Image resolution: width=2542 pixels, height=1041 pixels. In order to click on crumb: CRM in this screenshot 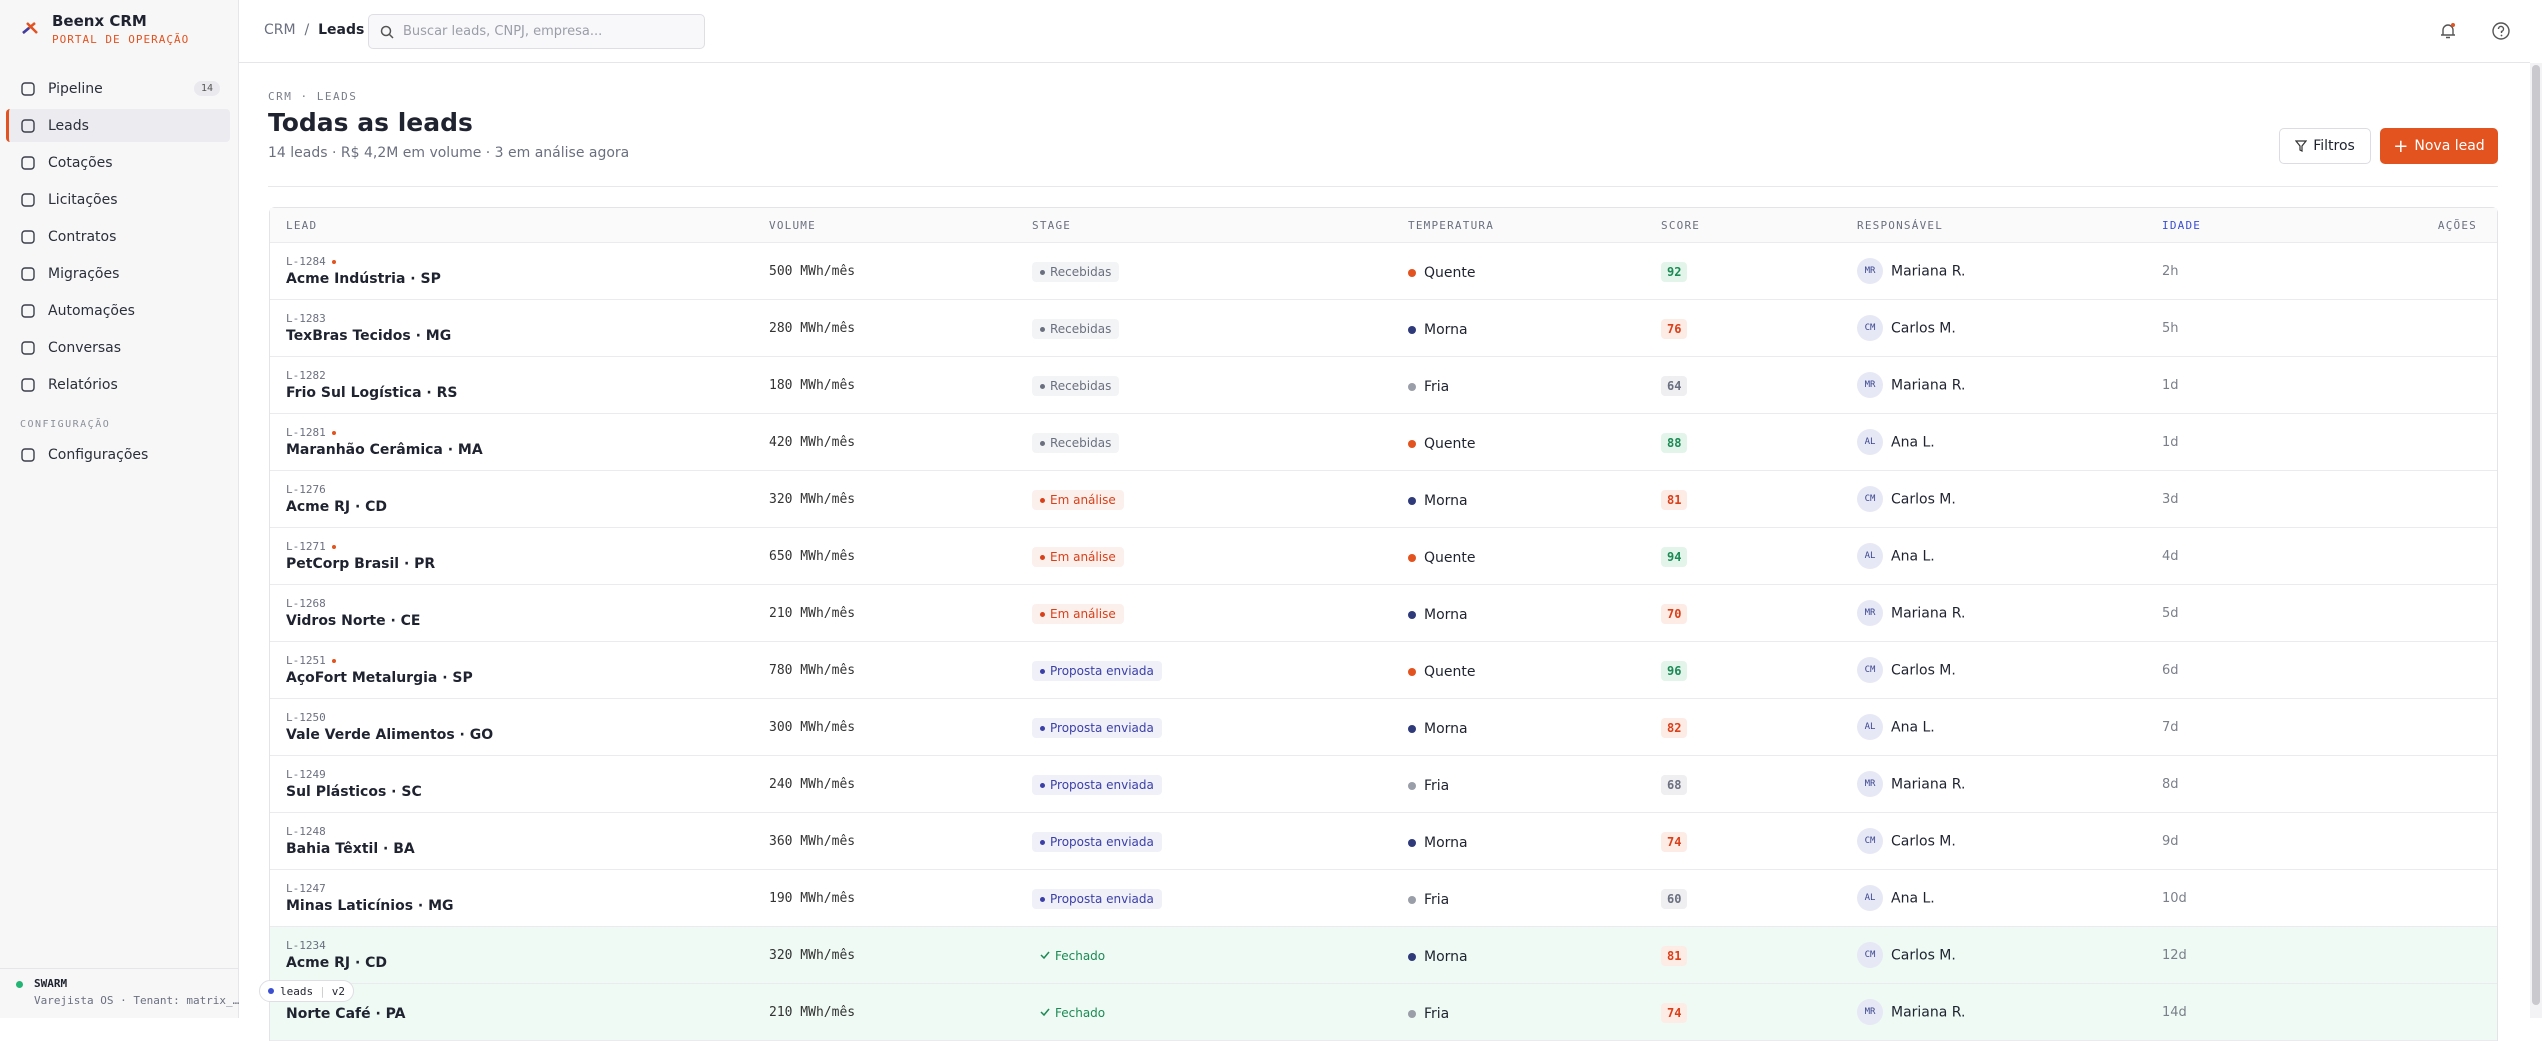, I will do `click(280, 30)`.